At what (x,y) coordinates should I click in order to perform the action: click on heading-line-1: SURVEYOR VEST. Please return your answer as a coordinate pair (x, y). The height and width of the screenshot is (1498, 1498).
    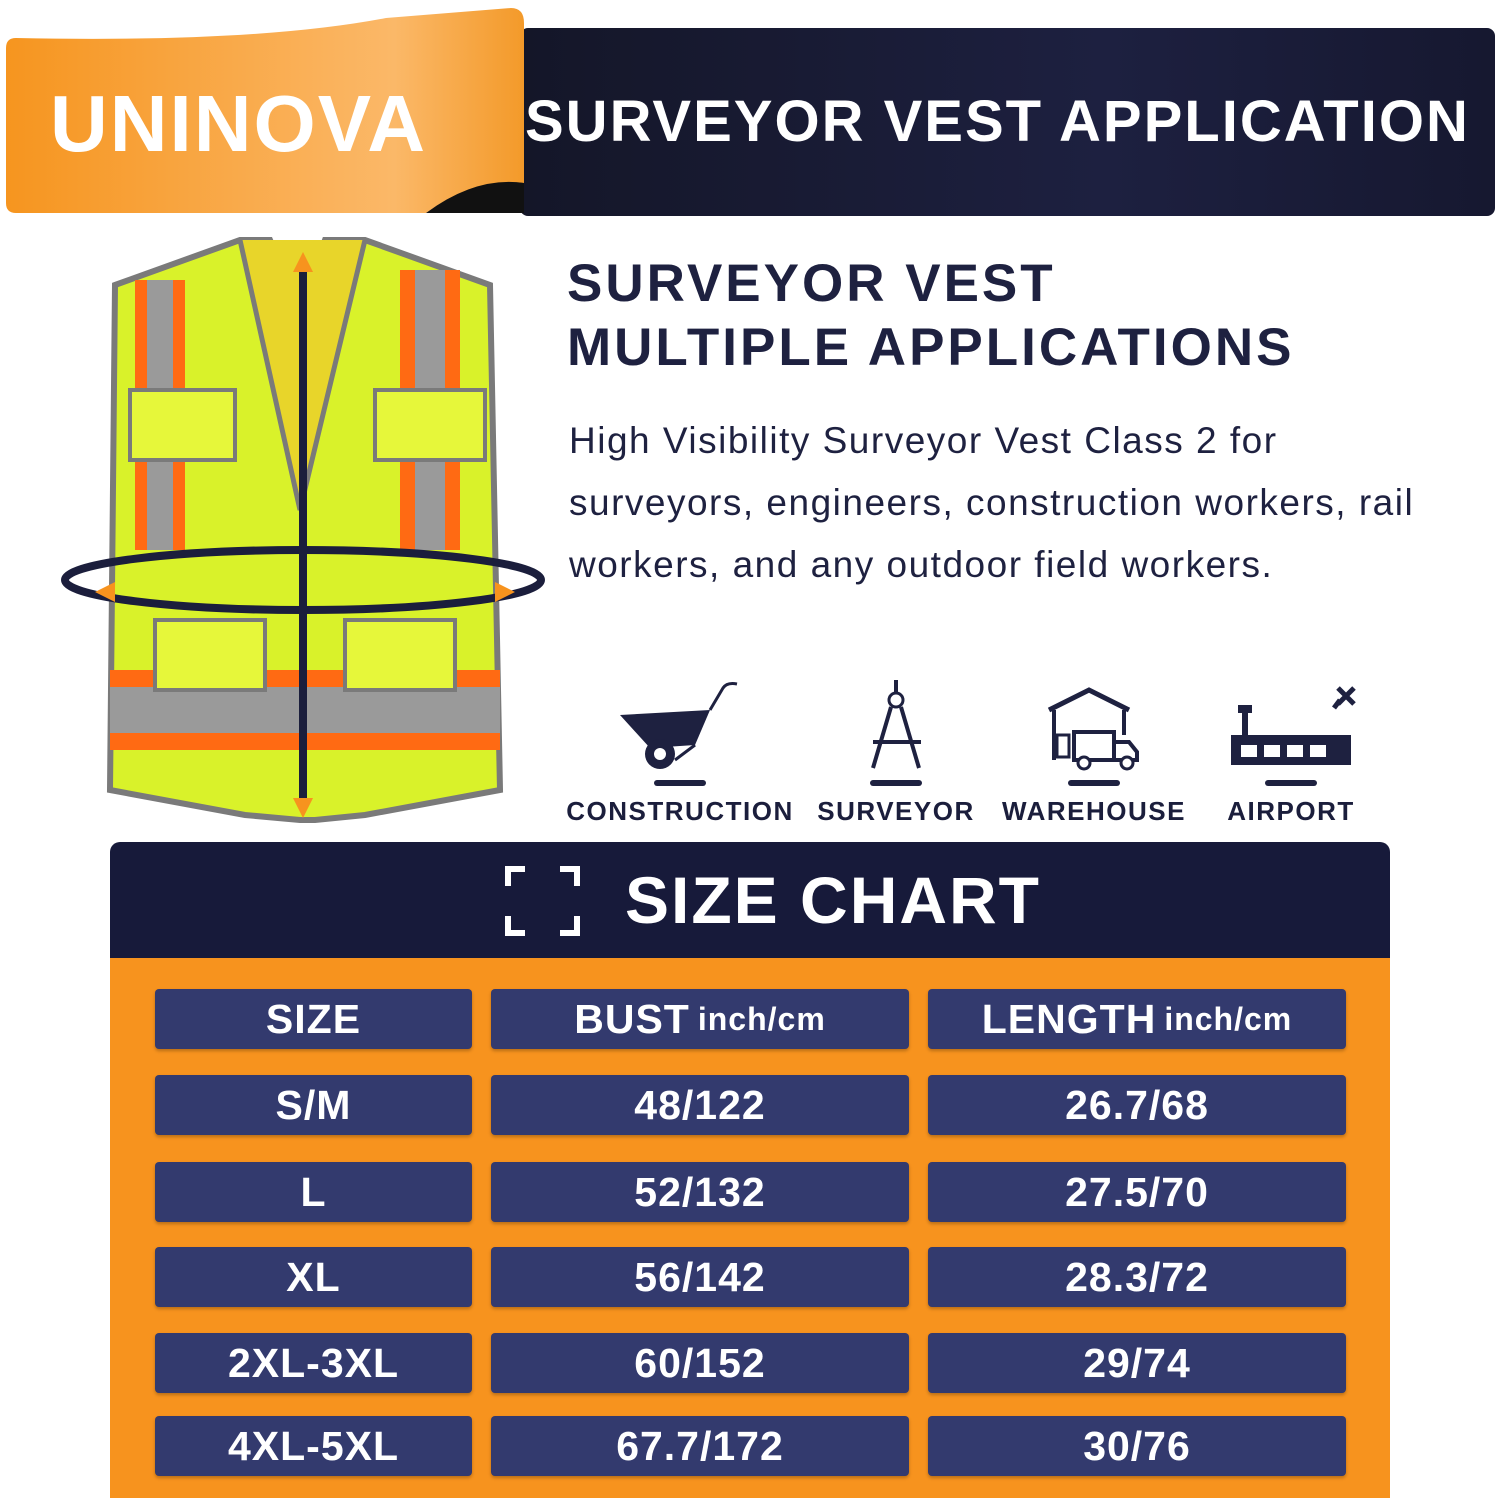
    Looking at the image, I should click on (811, 283).